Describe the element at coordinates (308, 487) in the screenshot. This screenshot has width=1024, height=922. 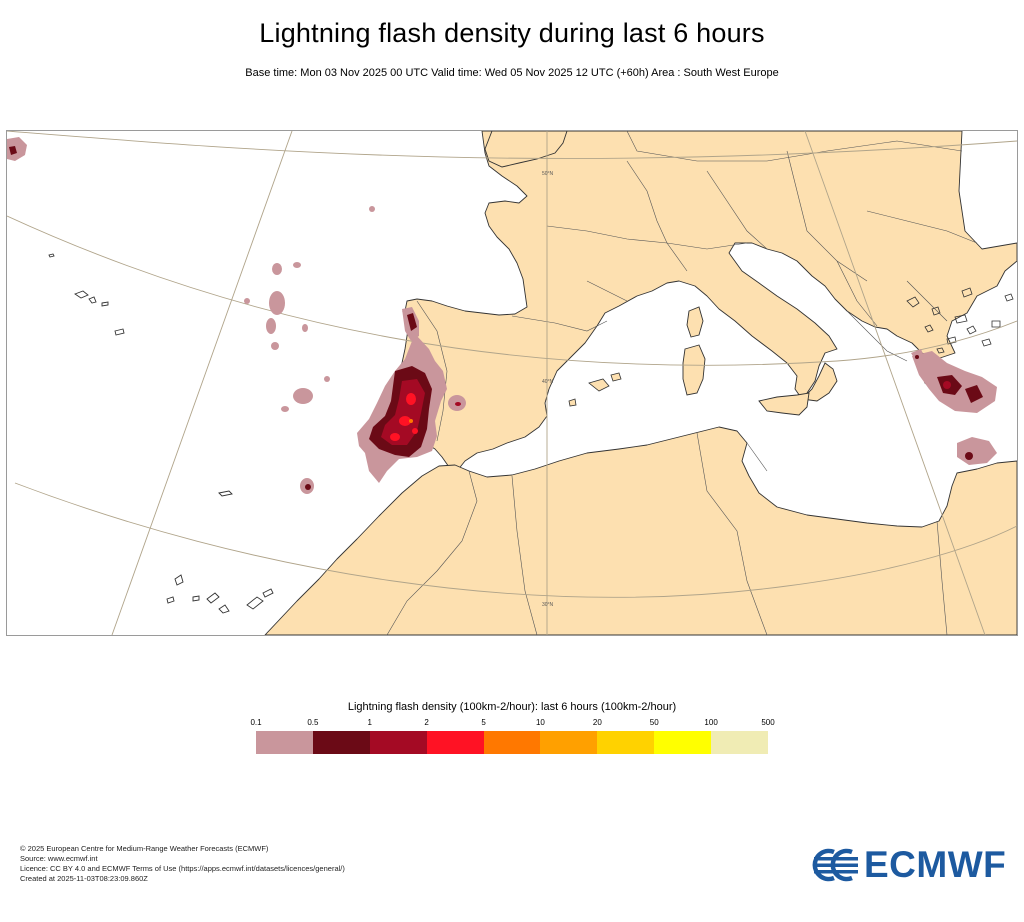
I see `lightning-cell-madeira` at that location.